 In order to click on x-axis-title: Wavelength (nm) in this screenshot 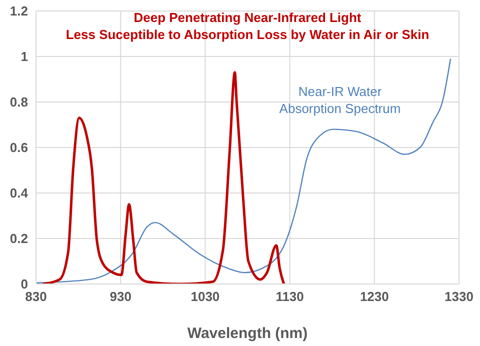, I will do `click(247, 333)`.